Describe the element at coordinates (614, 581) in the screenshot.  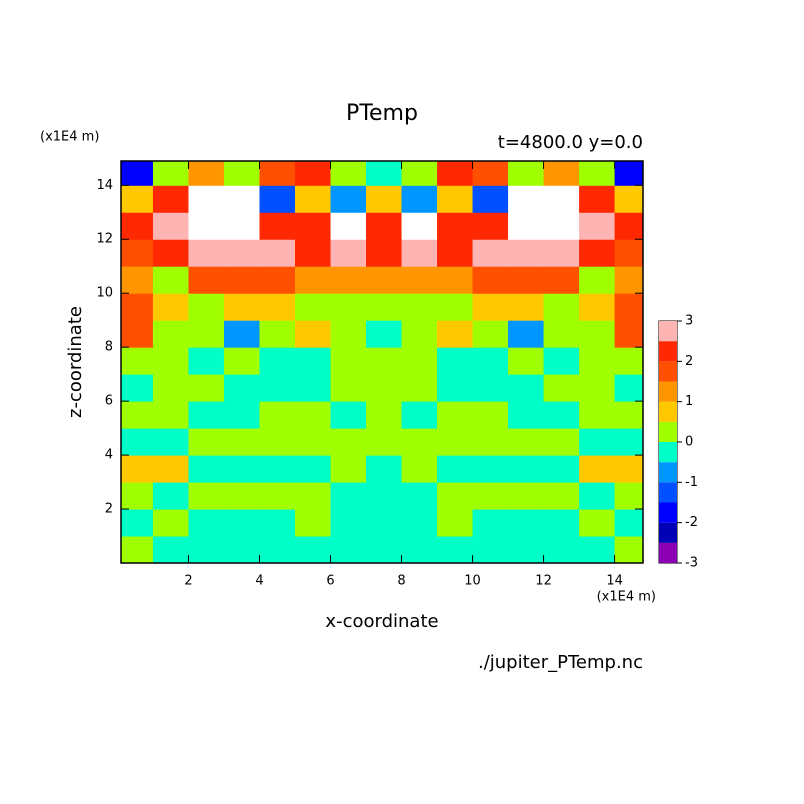
I see `x-tick-label: 14` at that location.